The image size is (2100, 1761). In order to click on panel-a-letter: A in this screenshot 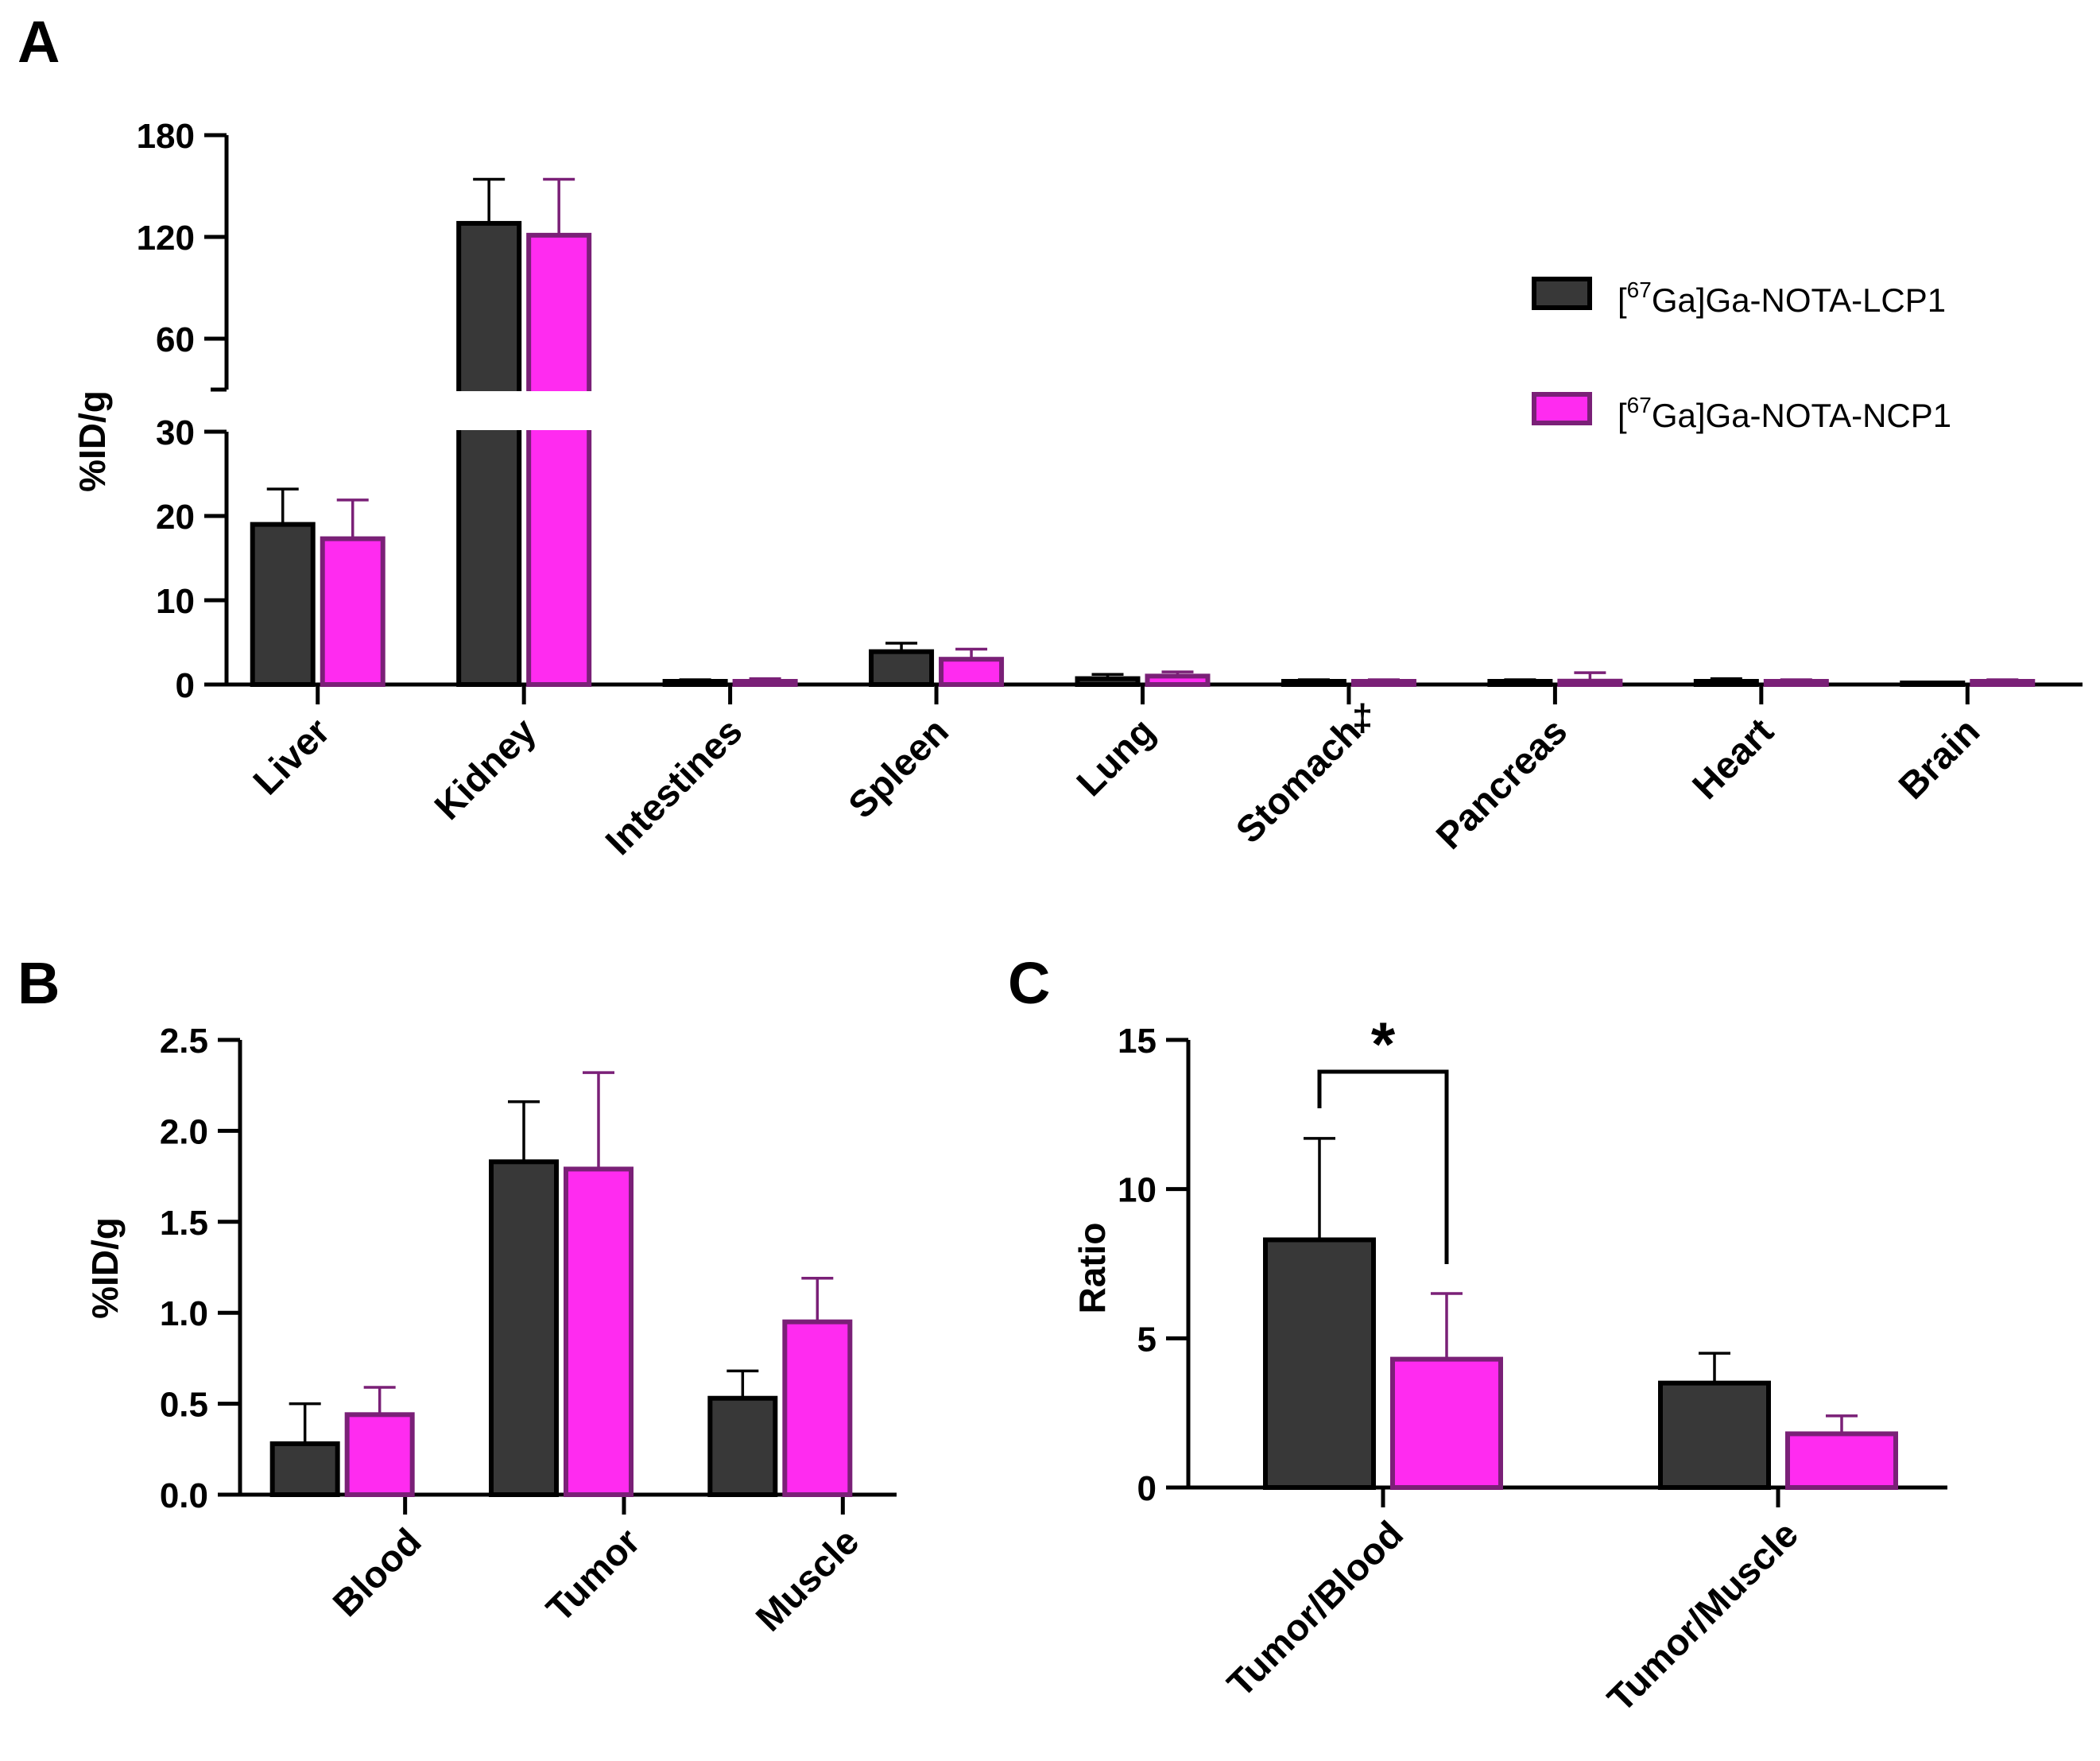, I will do `click(38, 42)`.